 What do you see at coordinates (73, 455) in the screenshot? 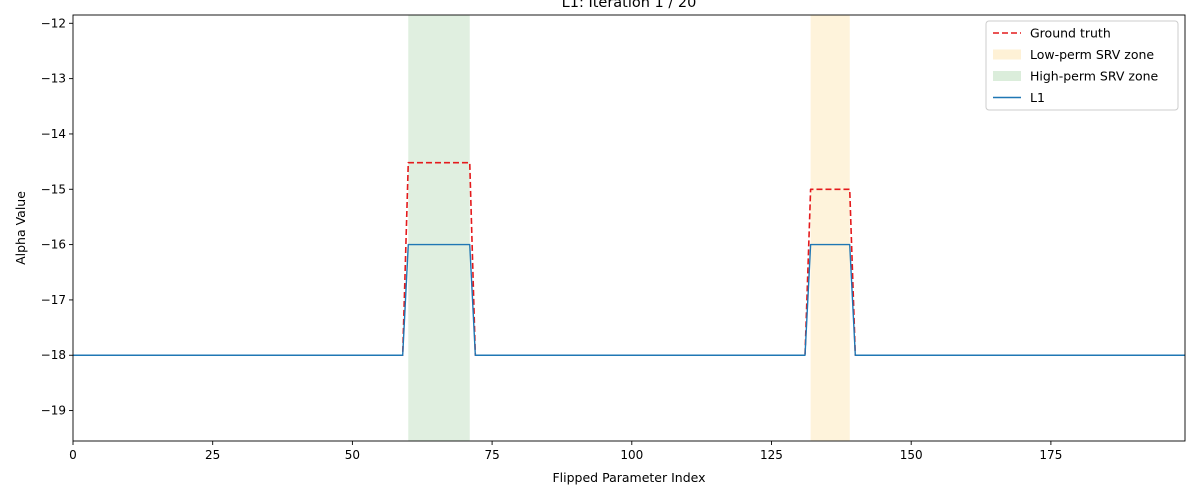
I see `x-tick-label: 0` at bounding box center [73, 455].